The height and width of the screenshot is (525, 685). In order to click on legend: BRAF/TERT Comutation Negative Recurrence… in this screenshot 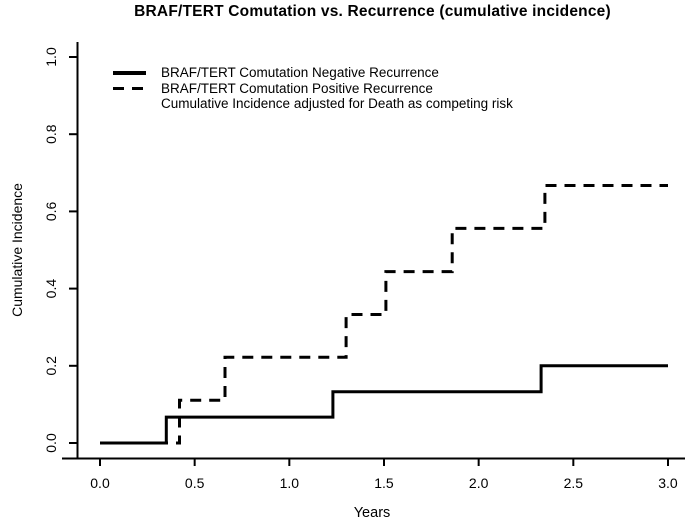, I will do `click(313, 88)`.